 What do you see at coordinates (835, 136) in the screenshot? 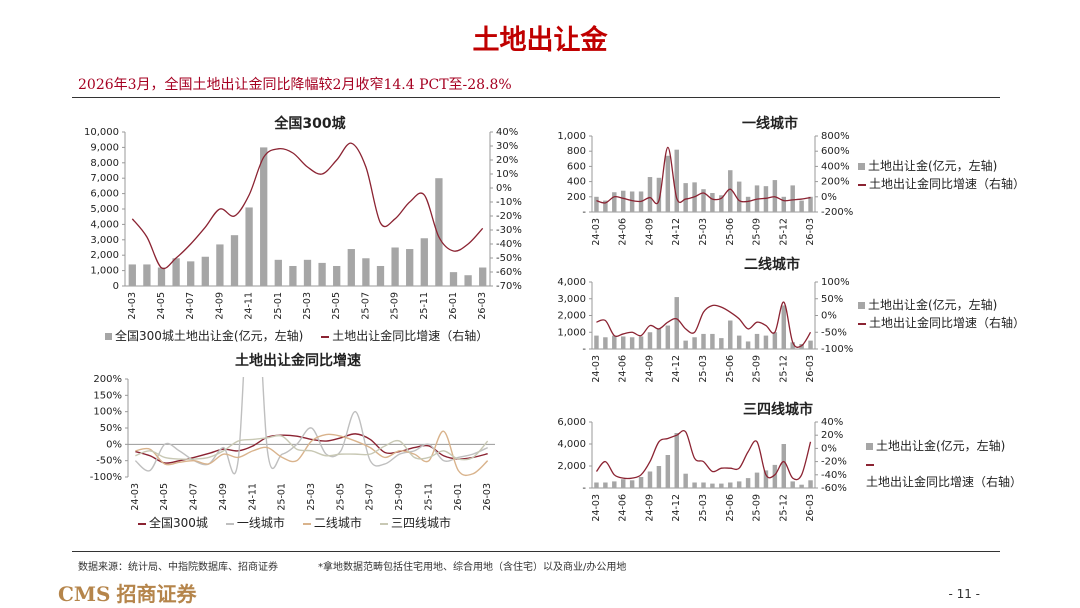
I see `y2-tick-label: 800%` at bounding box center [835, 136].